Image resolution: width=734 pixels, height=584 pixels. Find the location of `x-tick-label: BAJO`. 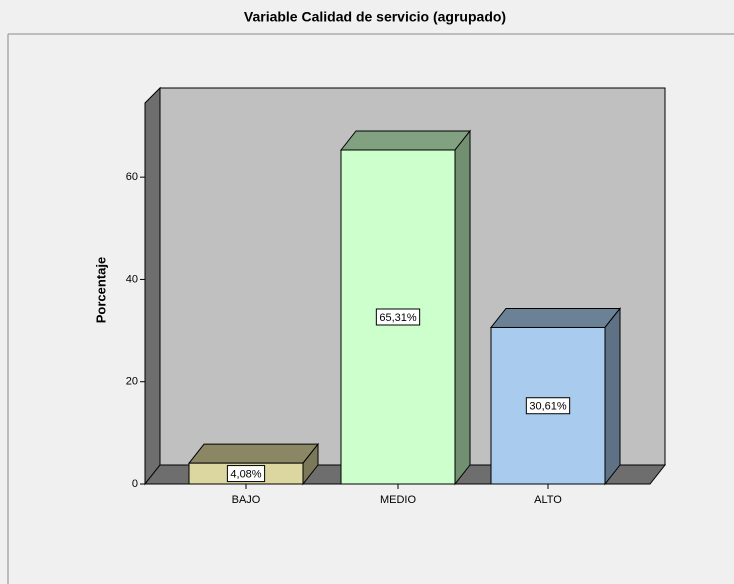

x-tick-label: BAJO is located at coordinates (246, 500).